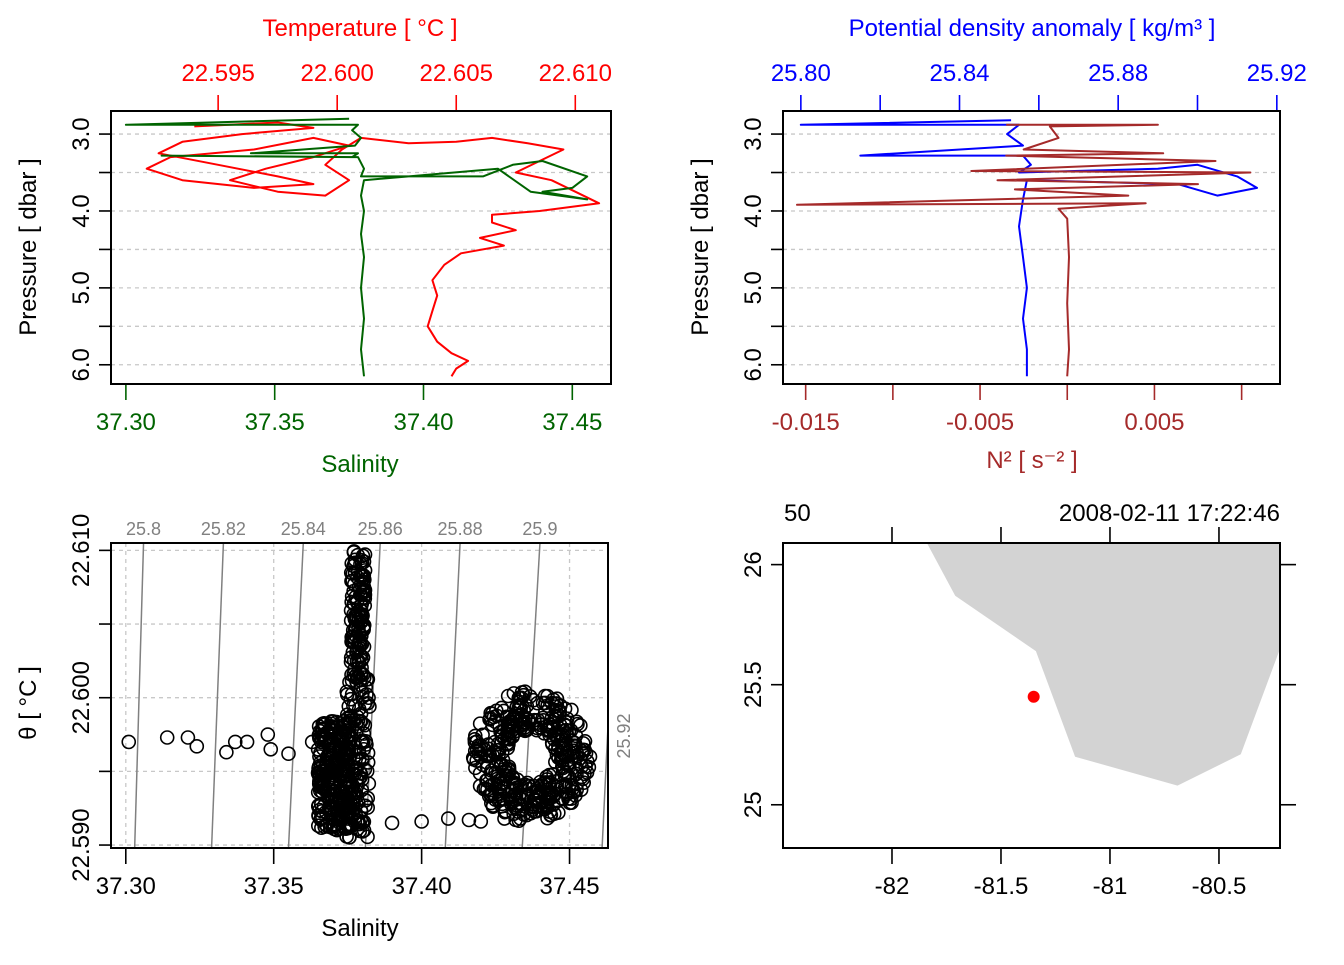  What do you see at coordinates (753, 210) in the screenshot?
I see `y-tick-label: 4.0` at bounding box center [753, 210].